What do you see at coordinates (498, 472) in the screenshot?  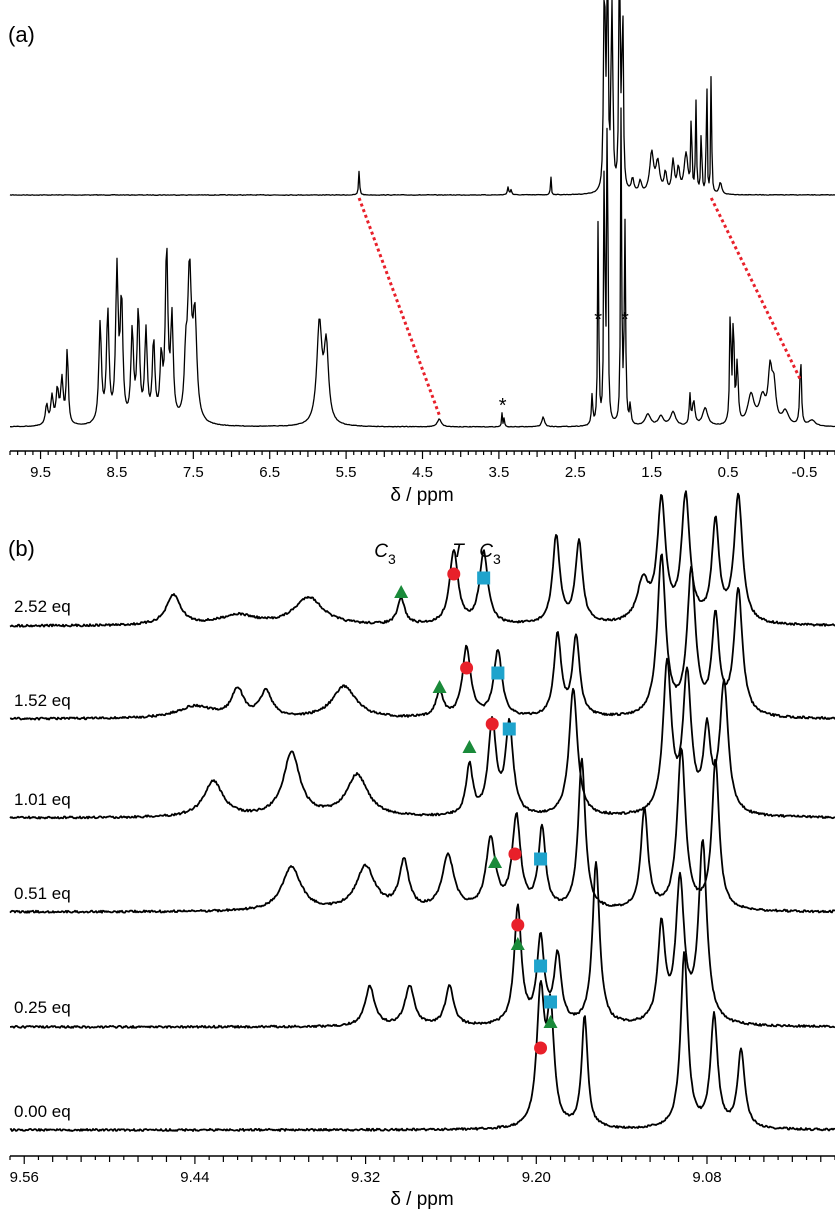 I see `panel-a-tick-label: 3.5` at bounding box center [498, 472].